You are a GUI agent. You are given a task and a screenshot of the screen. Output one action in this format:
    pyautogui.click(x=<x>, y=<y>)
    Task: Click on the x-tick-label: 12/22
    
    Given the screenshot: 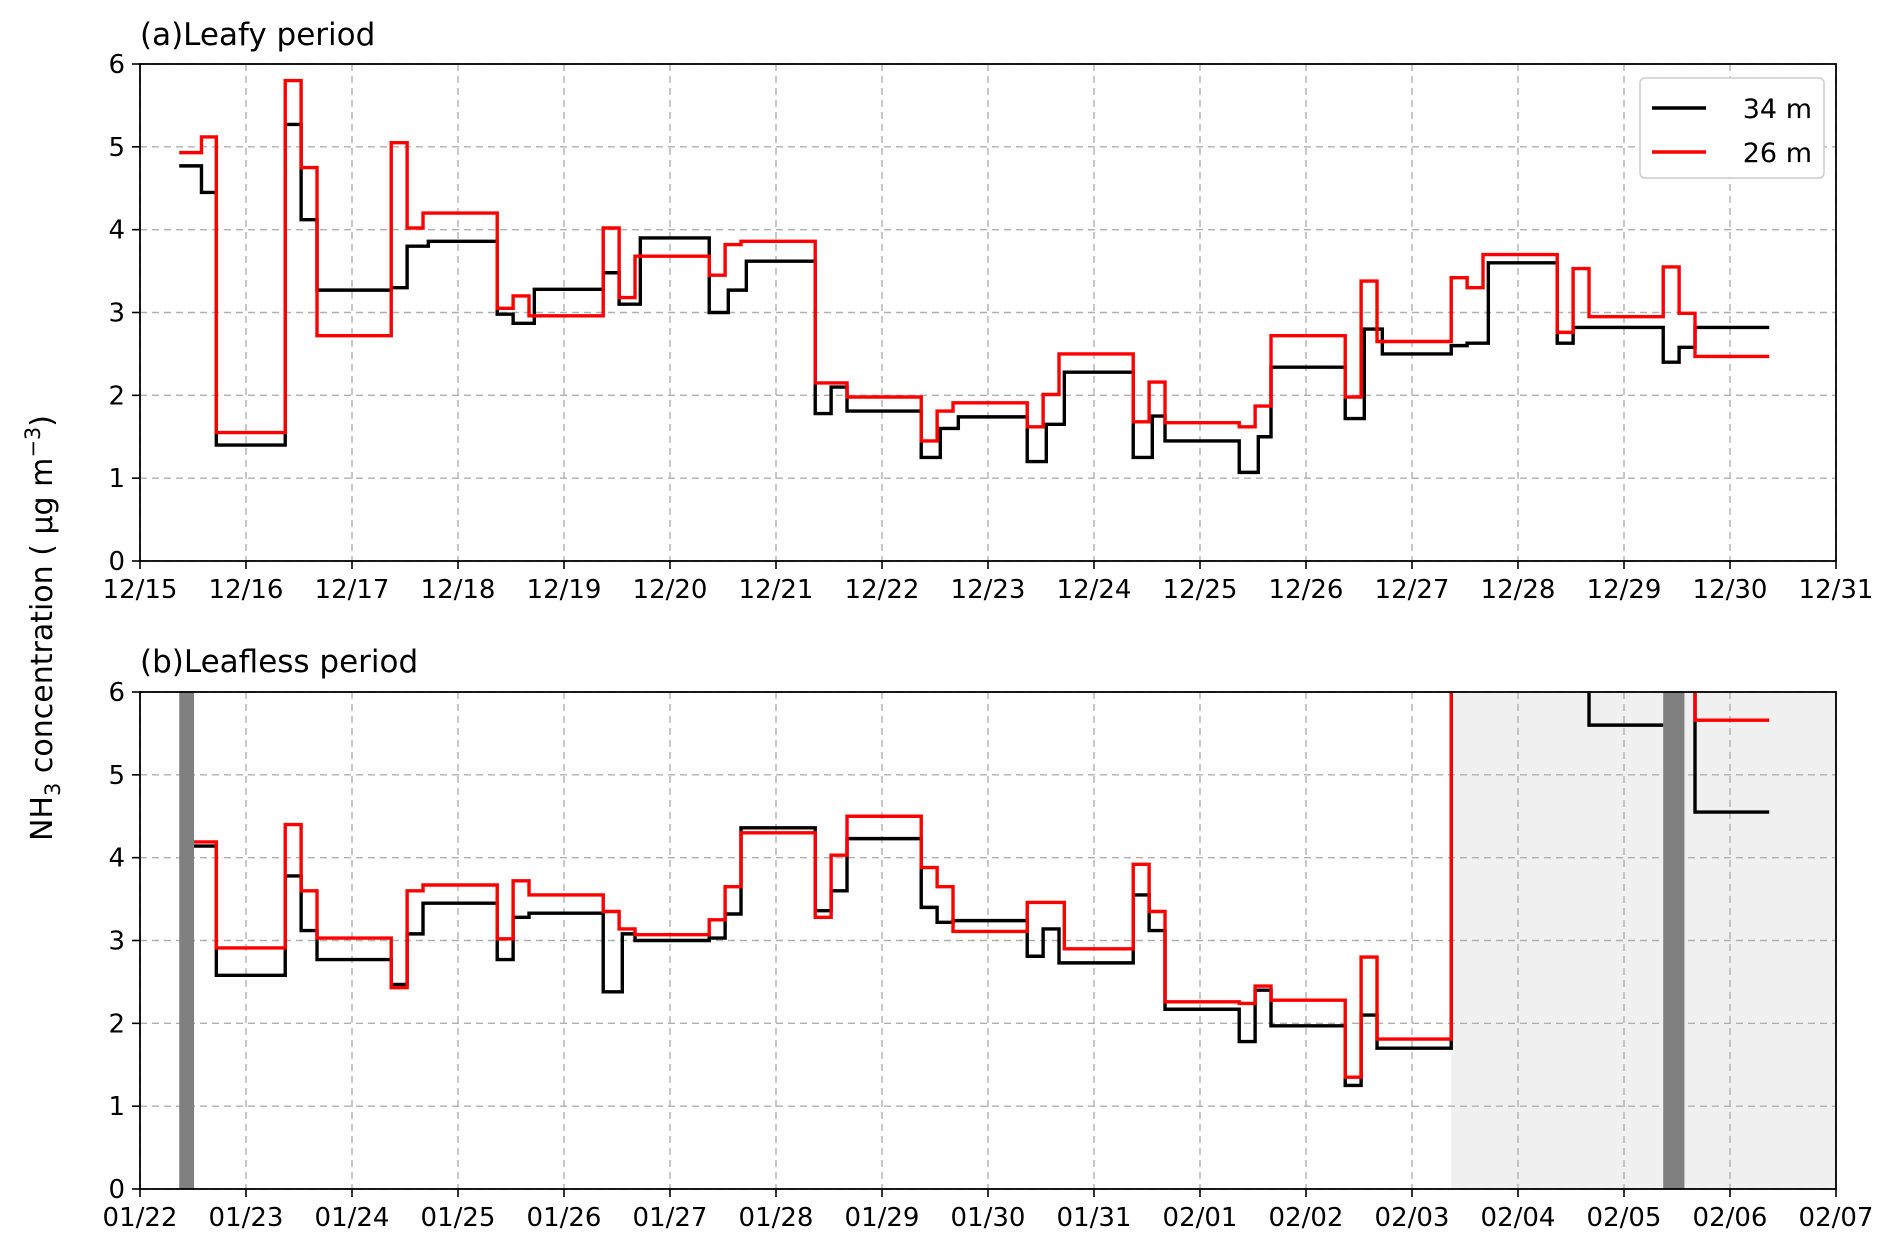 What is the action you would take?
    pyautogui.click(x=882, y=590)
    